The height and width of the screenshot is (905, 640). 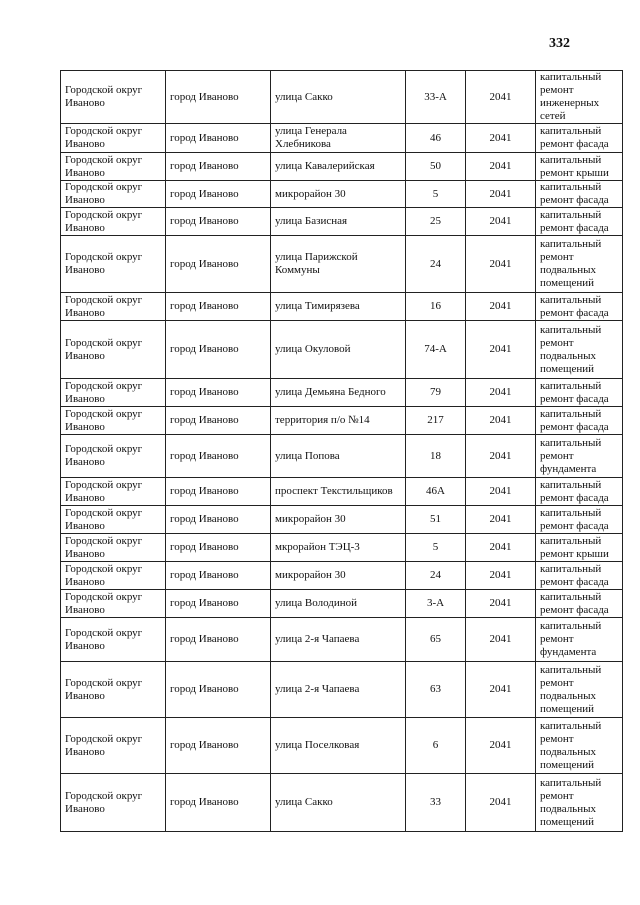 I want to click on work-type-cell: капитальный ремонт инженерных сетей, so click(x=579, y=97).